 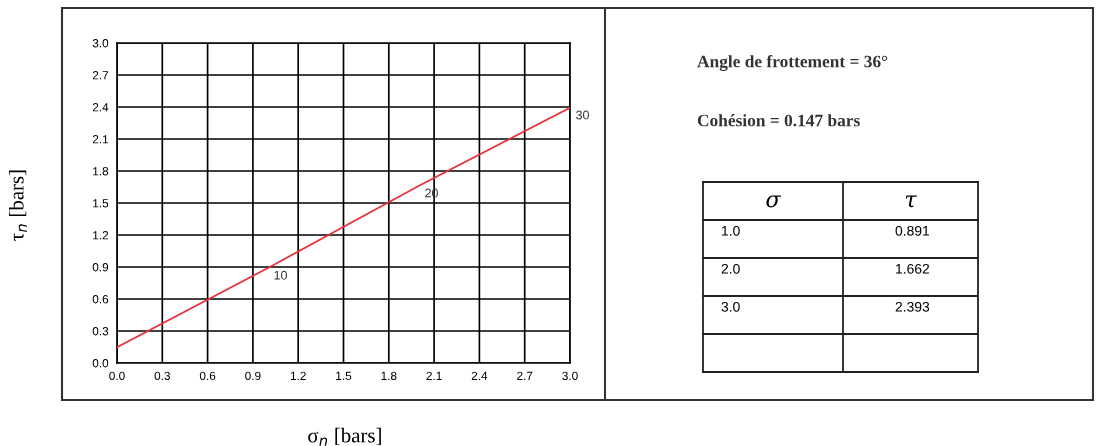 What do you see at coordinates (730, 268) in the screenshot?
I see `text: 2.0` at bounding box center [730, 268].